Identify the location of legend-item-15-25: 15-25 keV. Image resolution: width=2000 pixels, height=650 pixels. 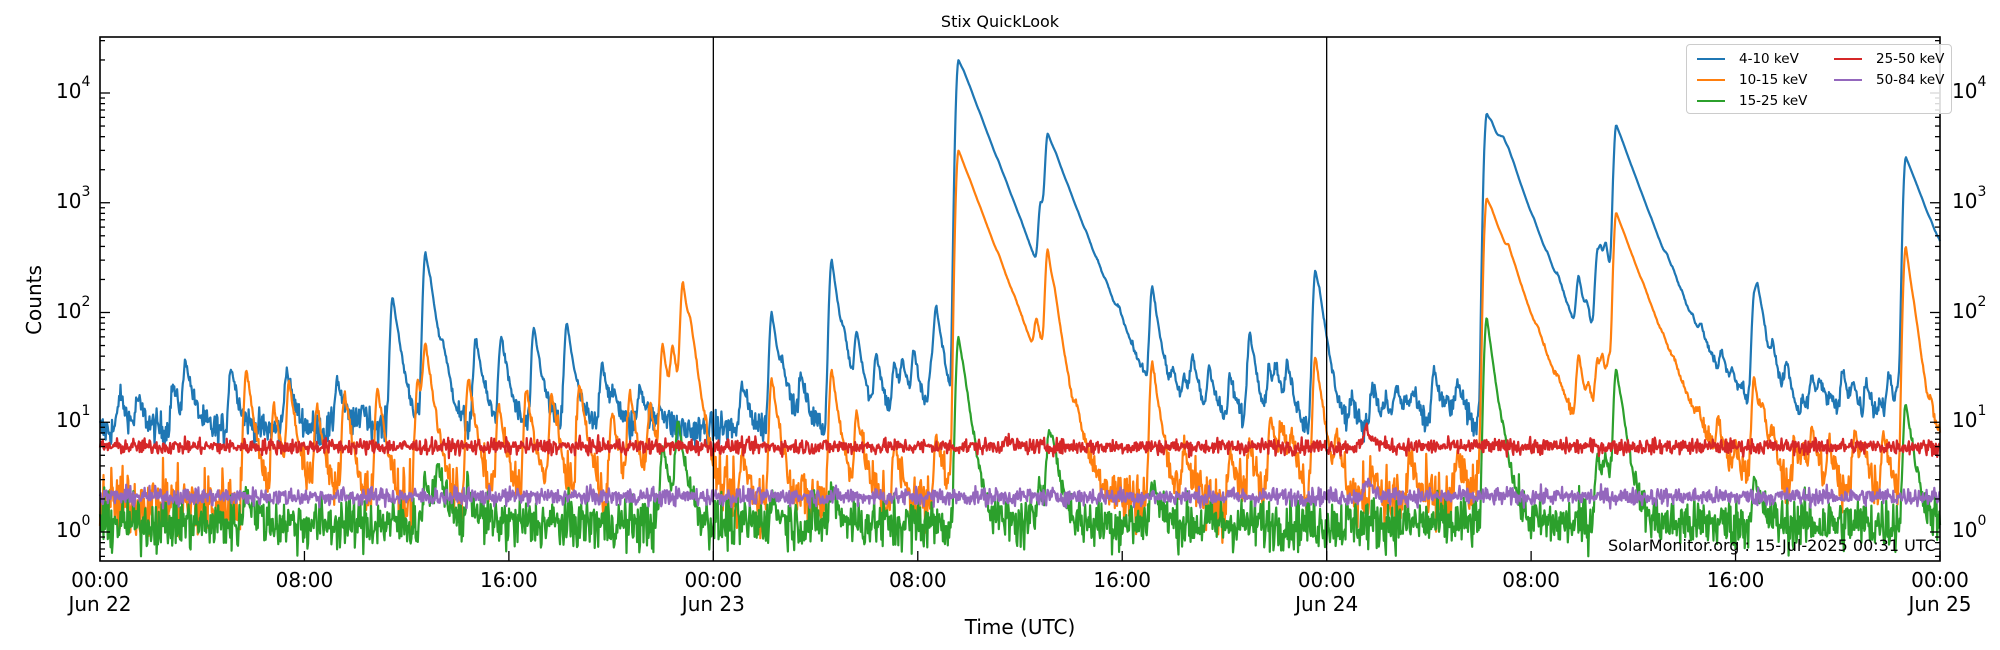
(1752, 101).